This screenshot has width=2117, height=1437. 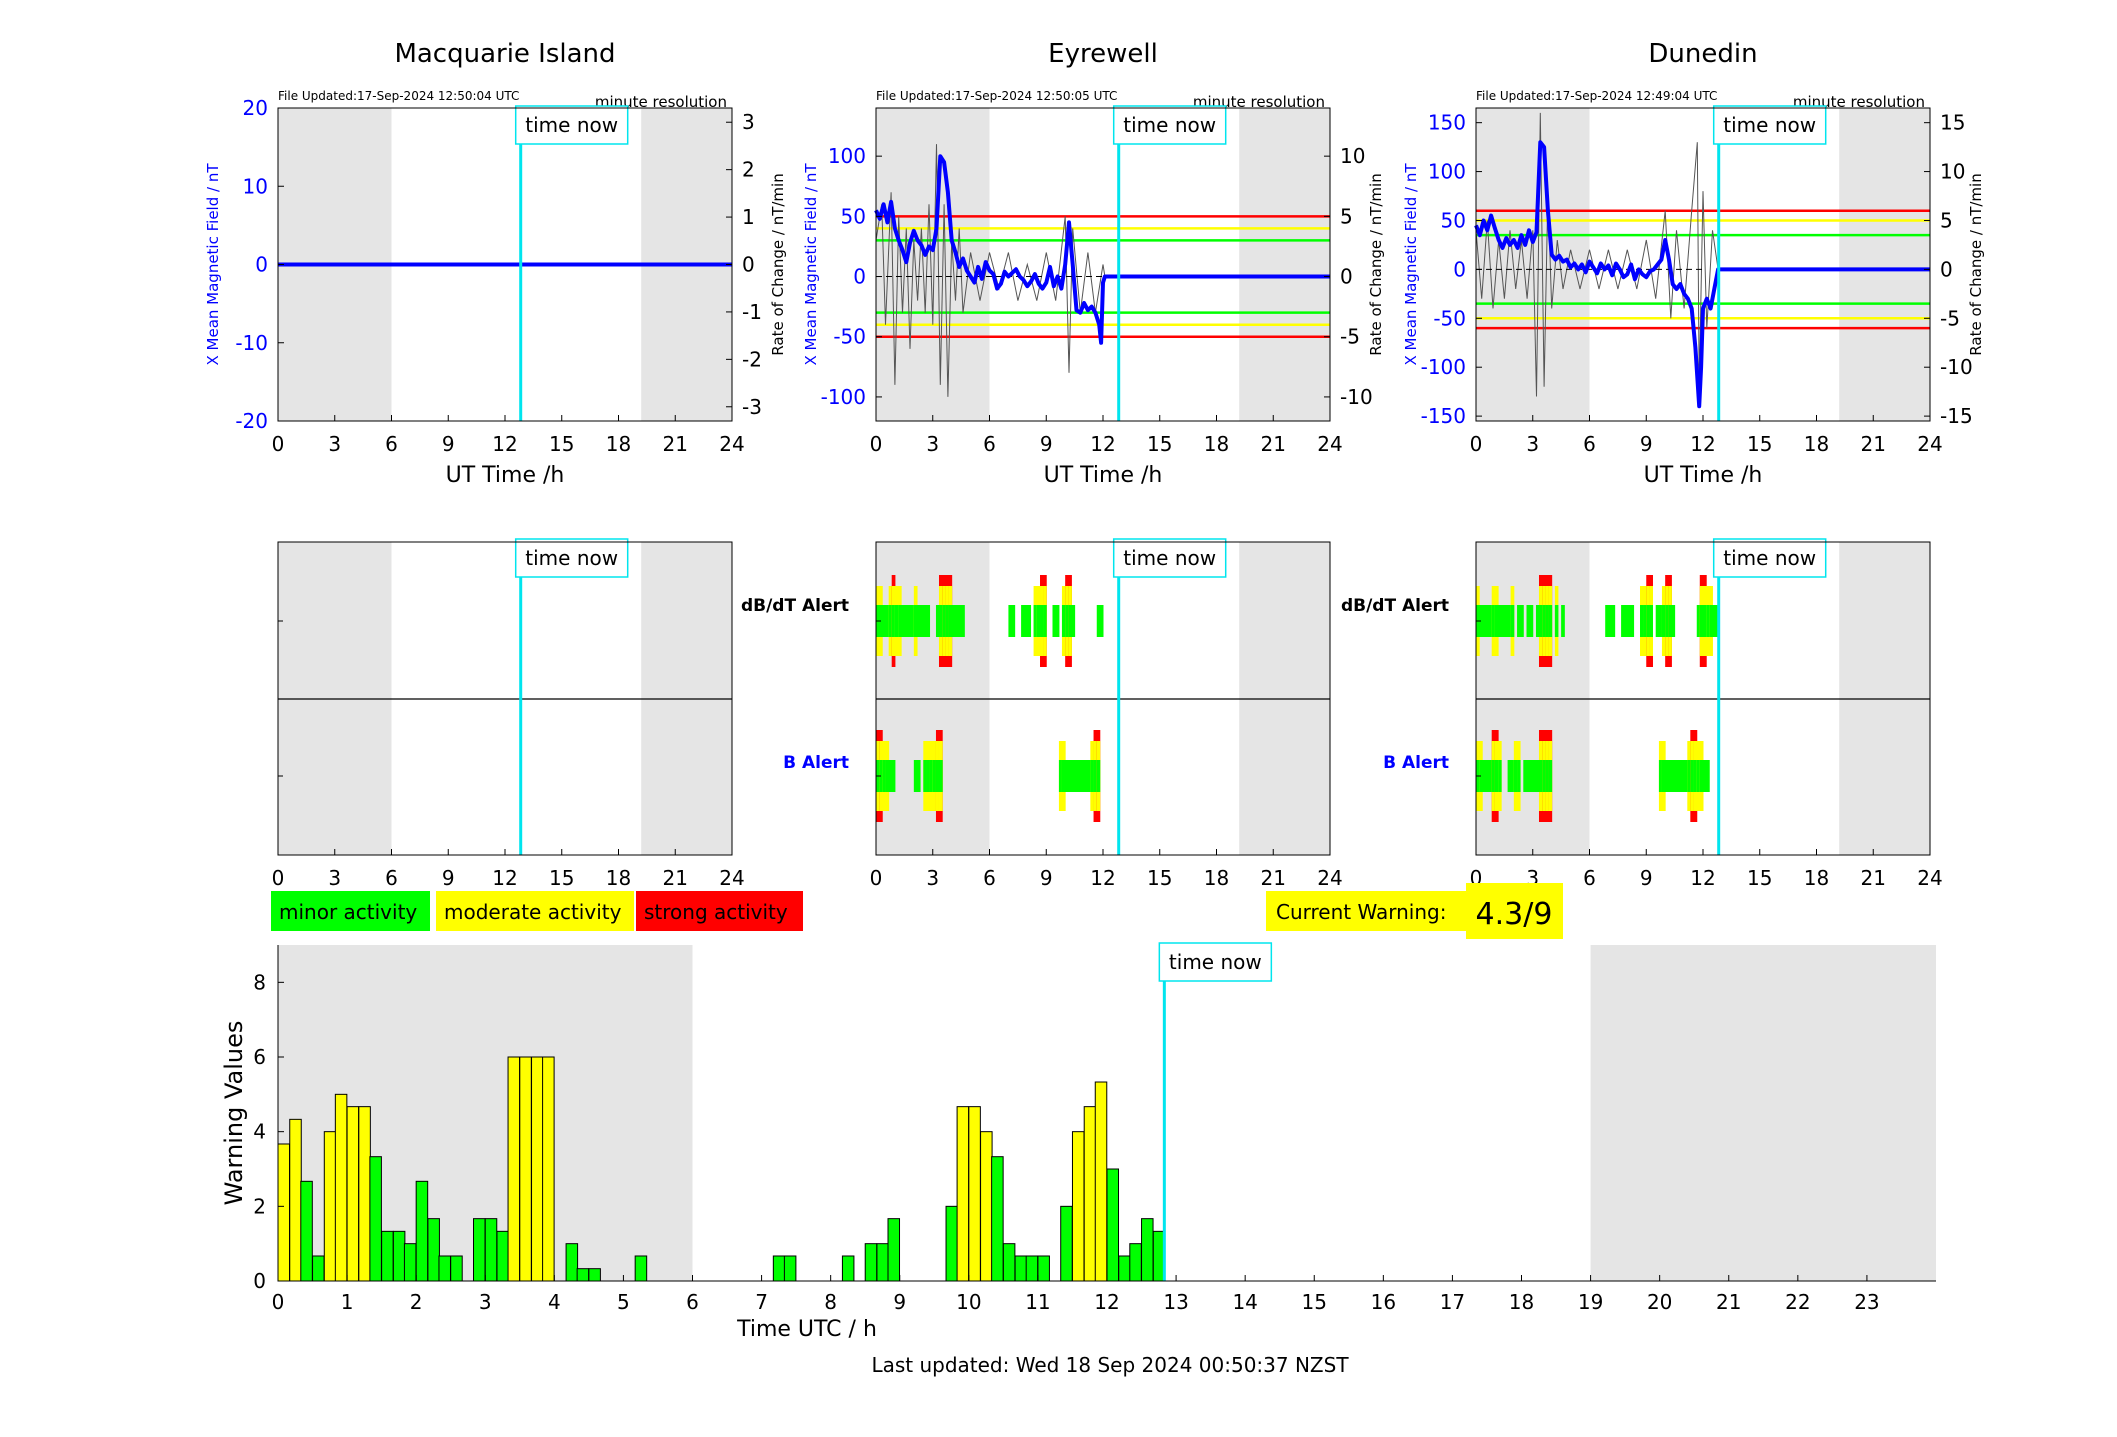 I want to click on right-axis-label: Rate of Change / nT/min, so click(x=1376, y=264).